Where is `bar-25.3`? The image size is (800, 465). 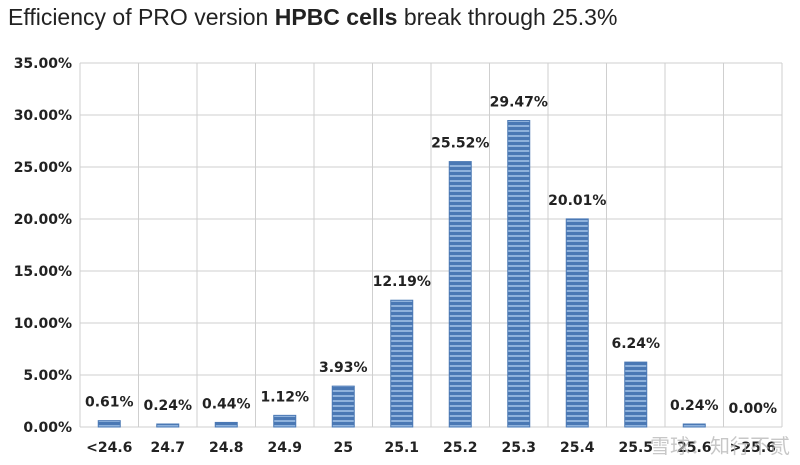
bar-25.3 is located at coordinates (519, 274).